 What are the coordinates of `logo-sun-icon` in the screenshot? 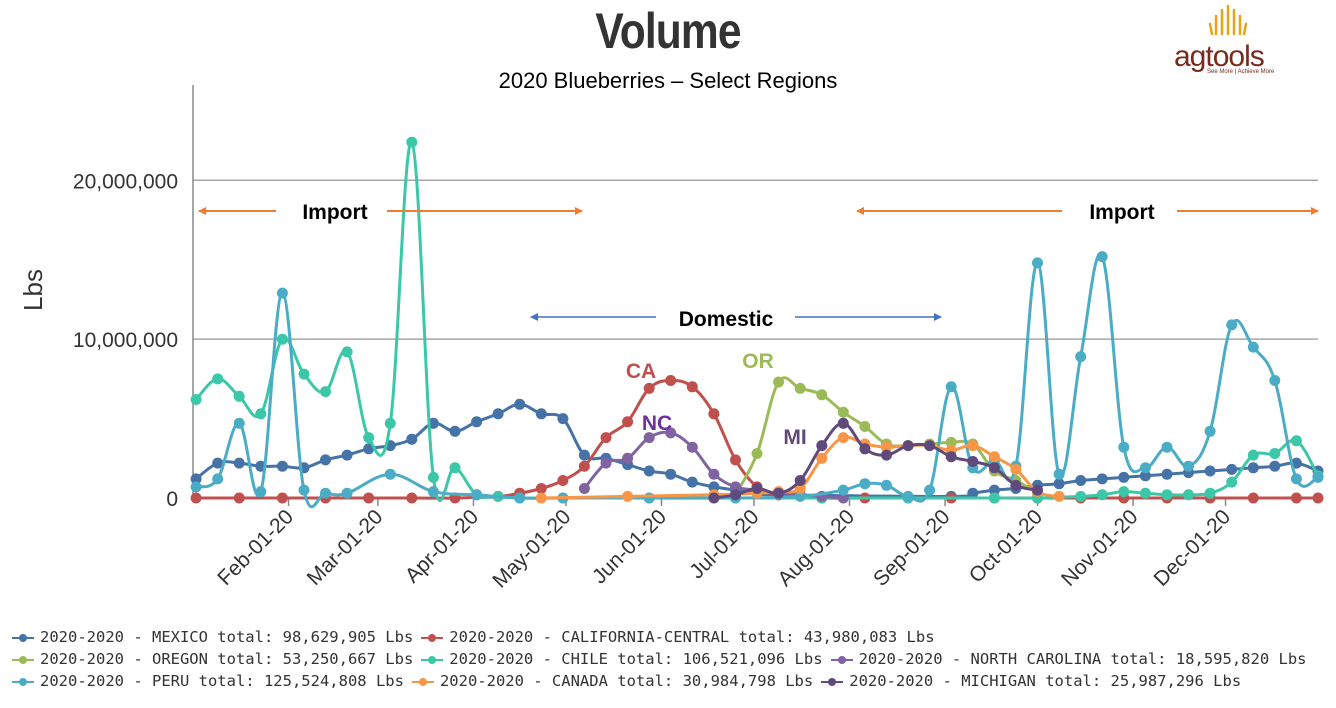 It's located at (1228, 20).